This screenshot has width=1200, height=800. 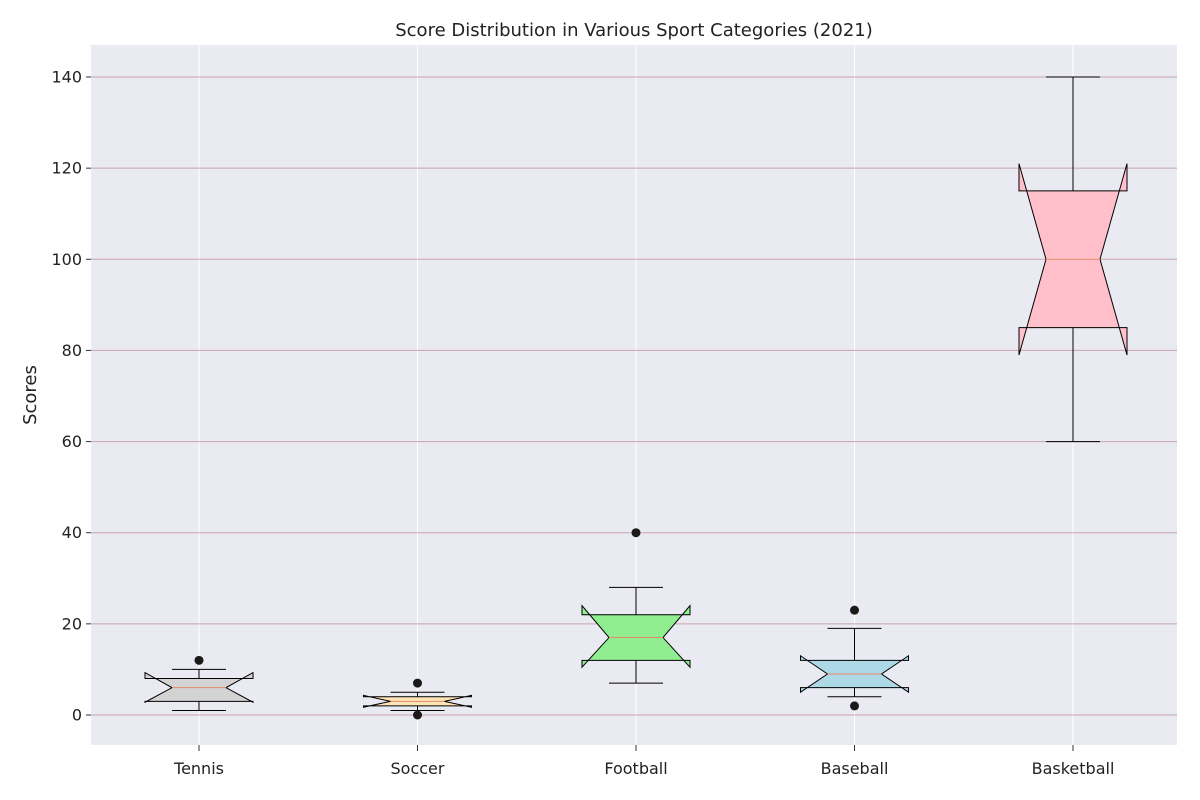 I want to click on x-axis: Tennis Soccer Football Baseball Basketball, so click(x=643, y=761).